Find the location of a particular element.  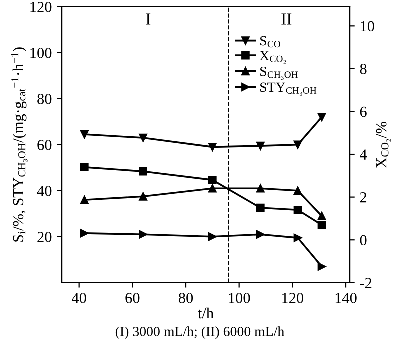

x-tick-label: 140 is located at coordinates (346, 298).